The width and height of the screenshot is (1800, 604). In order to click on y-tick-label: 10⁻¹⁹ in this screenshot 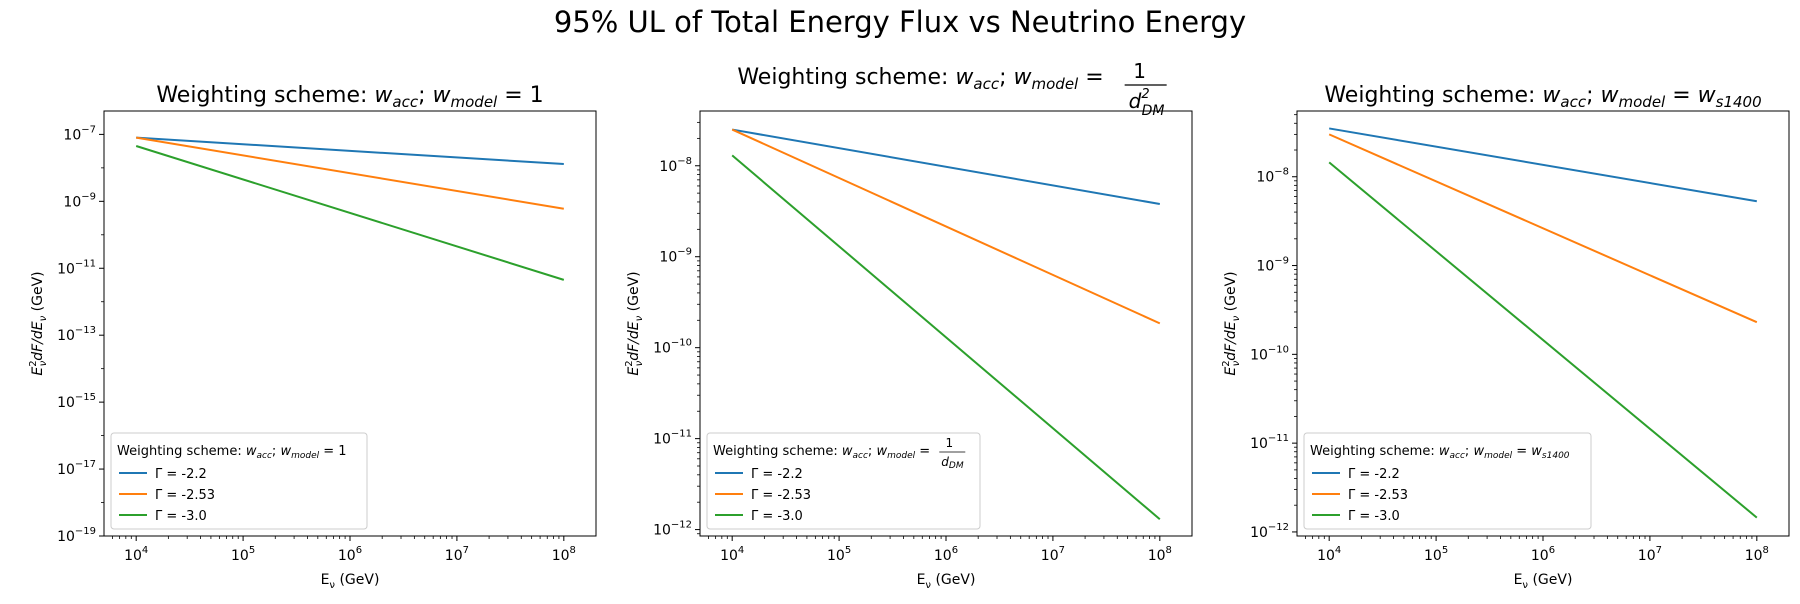, I will do `click(76, 535)`.